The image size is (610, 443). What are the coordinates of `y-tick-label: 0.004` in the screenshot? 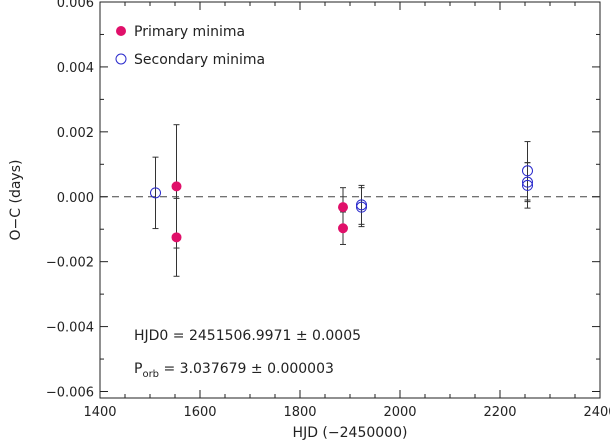 It's located at (75, 68).